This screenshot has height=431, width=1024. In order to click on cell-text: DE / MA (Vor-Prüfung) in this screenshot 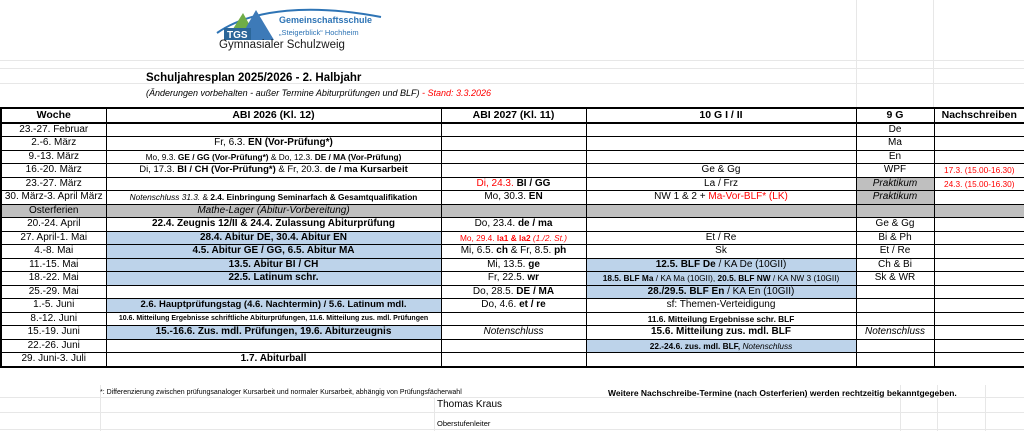, I will do `click(358, 156)`.